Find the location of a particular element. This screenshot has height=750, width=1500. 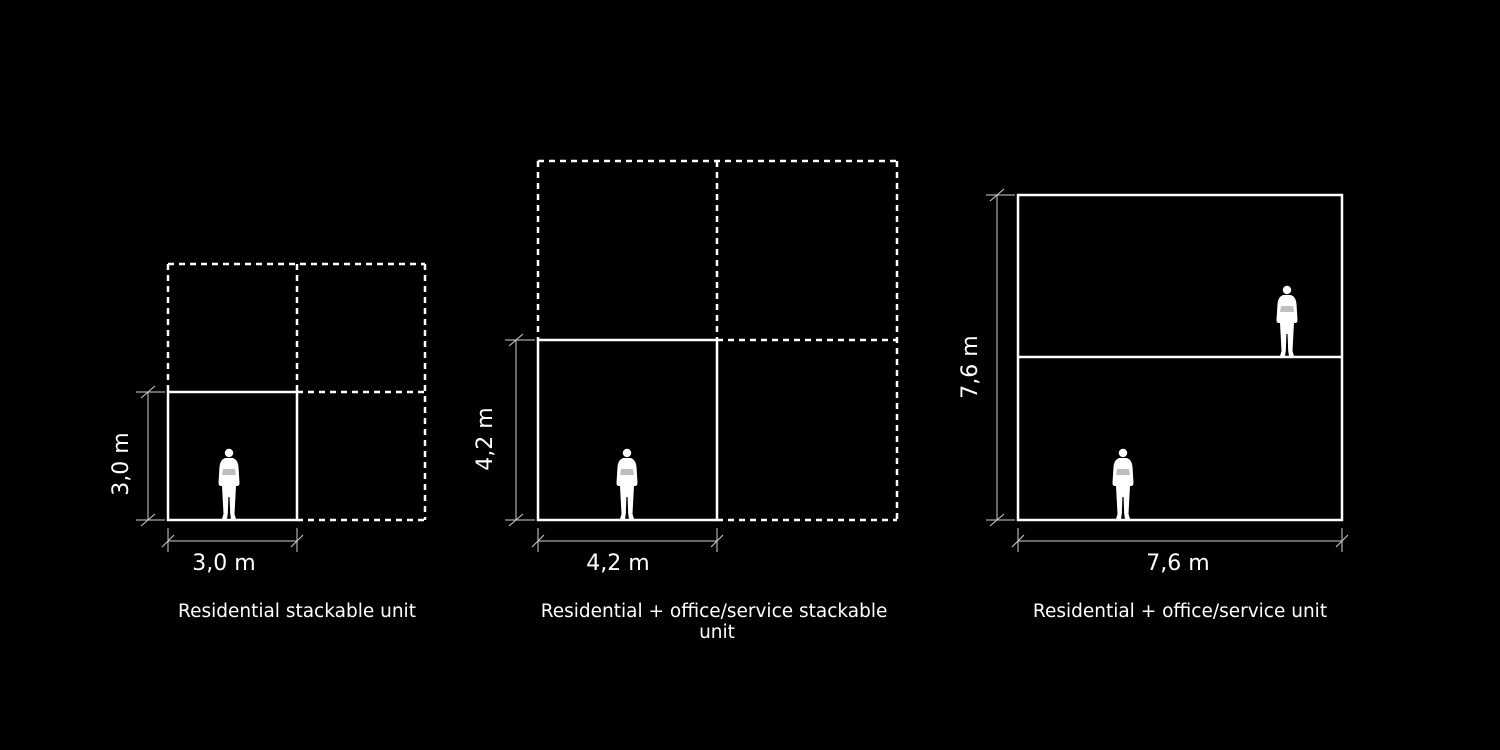

width-dimension: 7,6 m is located at coordinates (1180, 552).